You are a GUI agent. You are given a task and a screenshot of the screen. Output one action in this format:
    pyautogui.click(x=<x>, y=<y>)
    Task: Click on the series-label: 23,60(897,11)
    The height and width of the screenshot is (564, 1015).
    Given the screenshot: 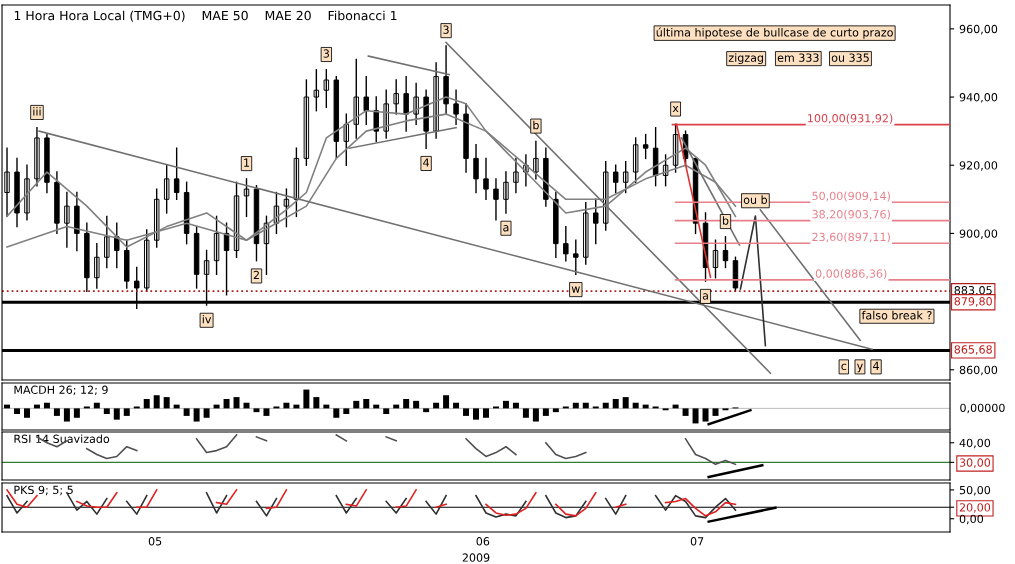 What is the action you would take?
    pyautogui.click(x=851, y=237)
    